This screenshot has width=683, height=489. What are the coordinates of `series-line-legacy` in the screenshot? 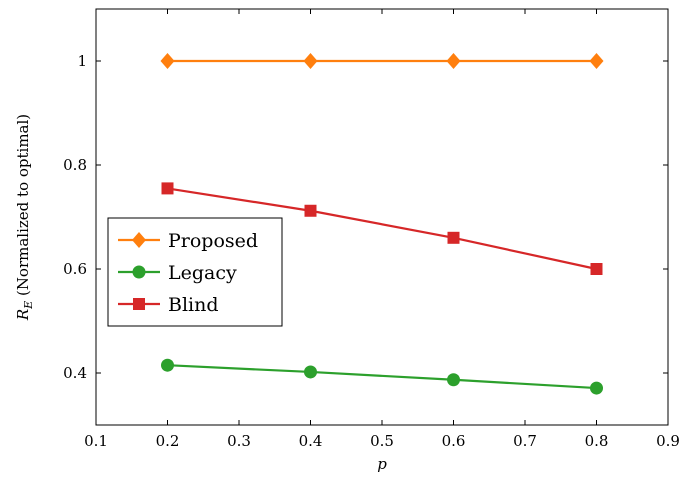 It's located at (382, 377).